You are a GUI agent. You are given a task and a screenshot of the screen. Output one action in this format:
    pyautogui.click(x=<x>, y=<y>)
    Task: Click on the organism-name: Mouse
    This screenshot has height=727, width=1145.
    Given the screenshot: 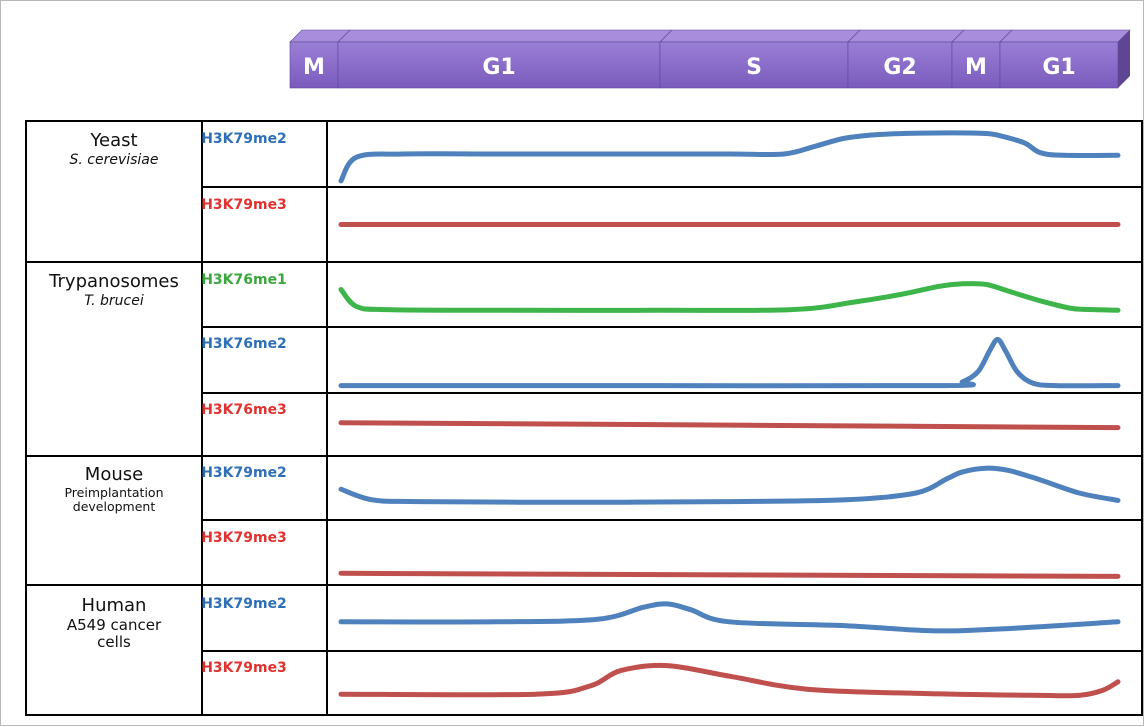 What is the action you would take?
    pyautogui.click(x=114, y=474)
    